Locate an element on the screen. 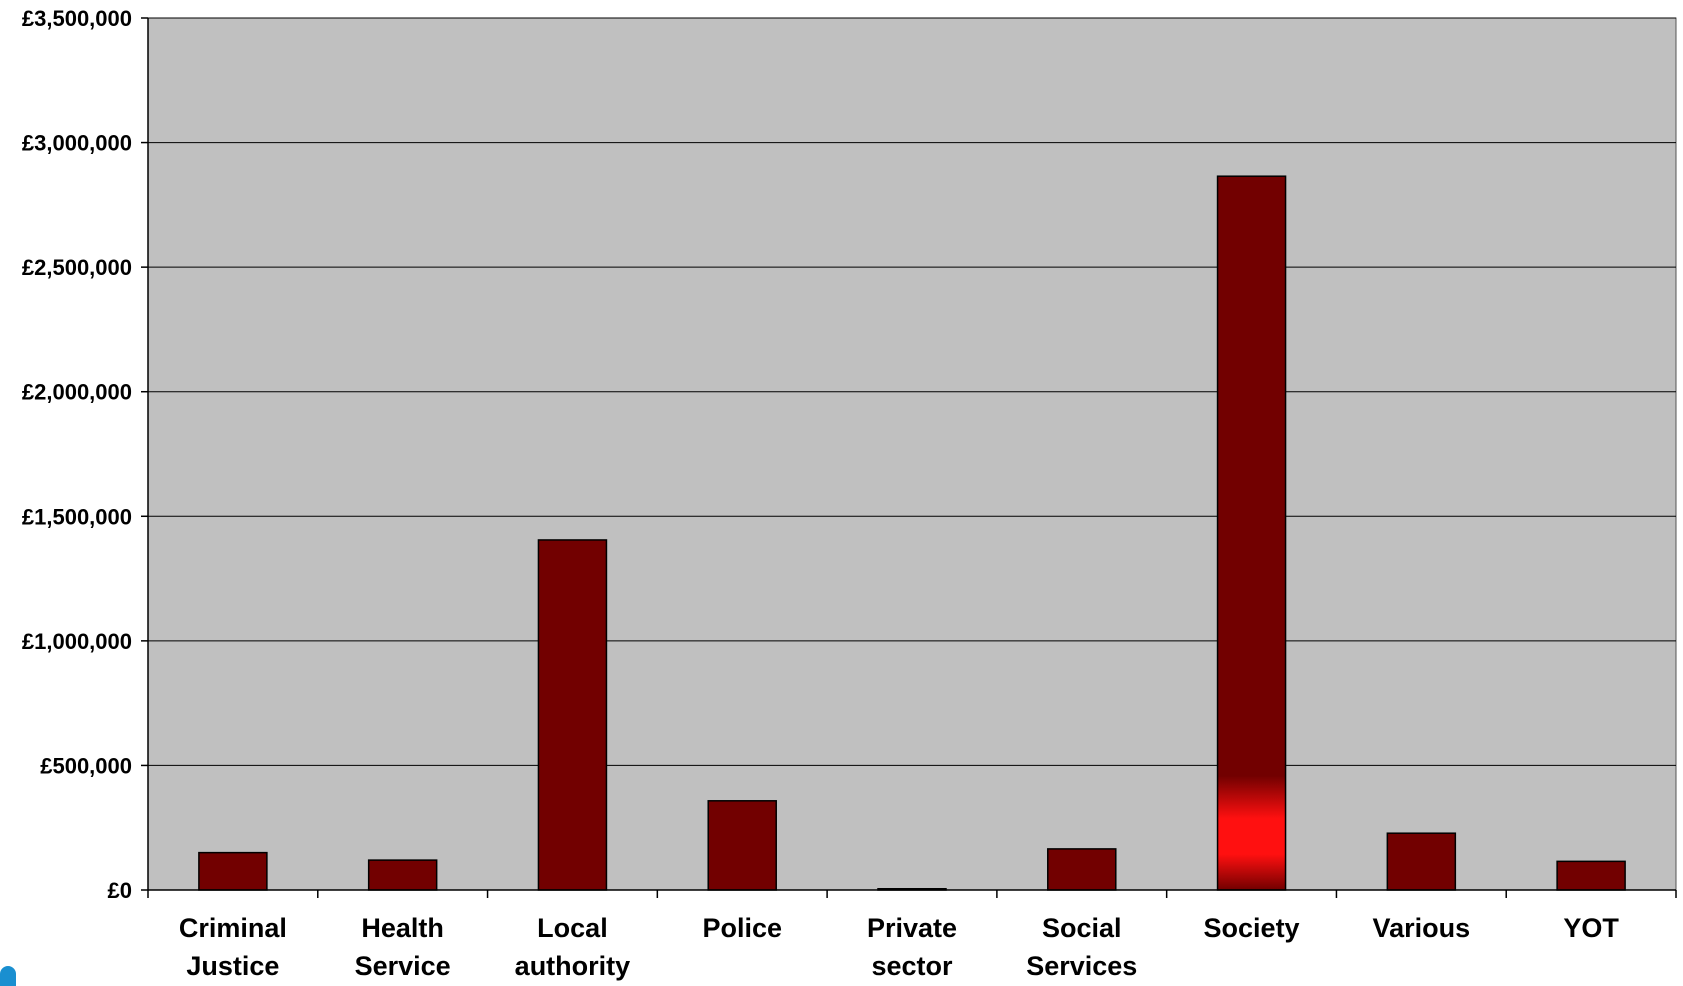  x-category-label: Criminal Justice is located at coordinates (233, 947).